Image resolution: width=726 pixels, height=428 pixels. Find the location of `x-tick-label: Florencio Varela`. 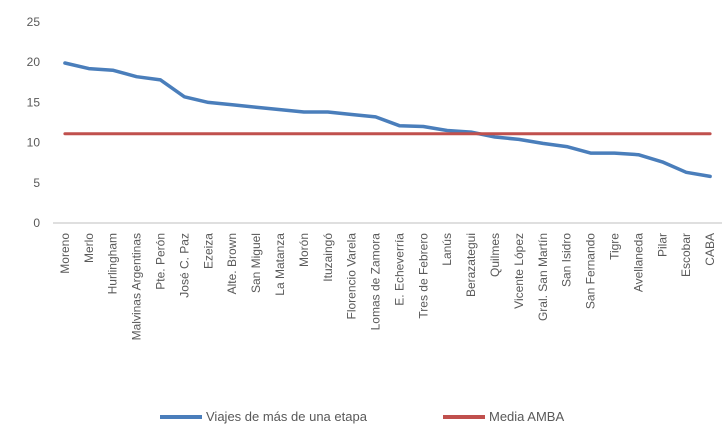

x-tick-label: Florencio Varela is located at coordinates (352, 276).